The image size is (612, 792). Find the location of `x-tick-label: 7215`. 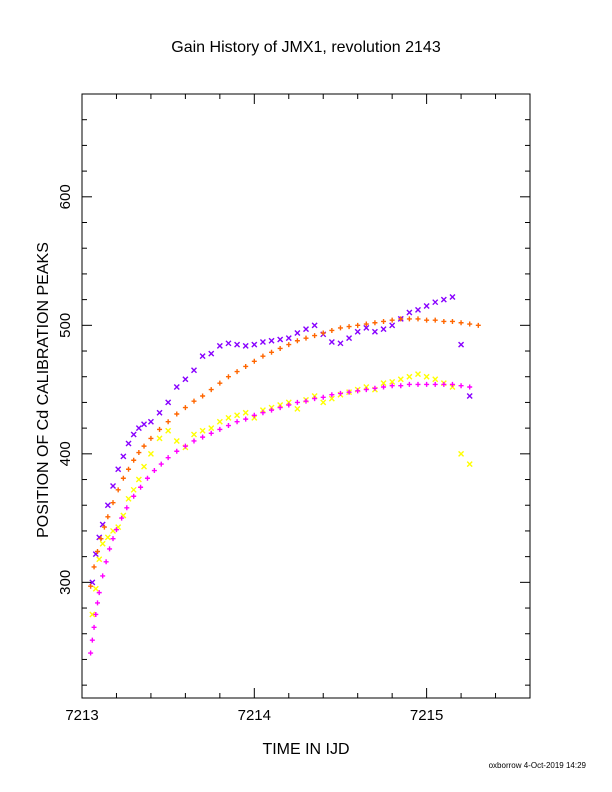

x-tick-label: 7215 is located at coordinates (426, 715).